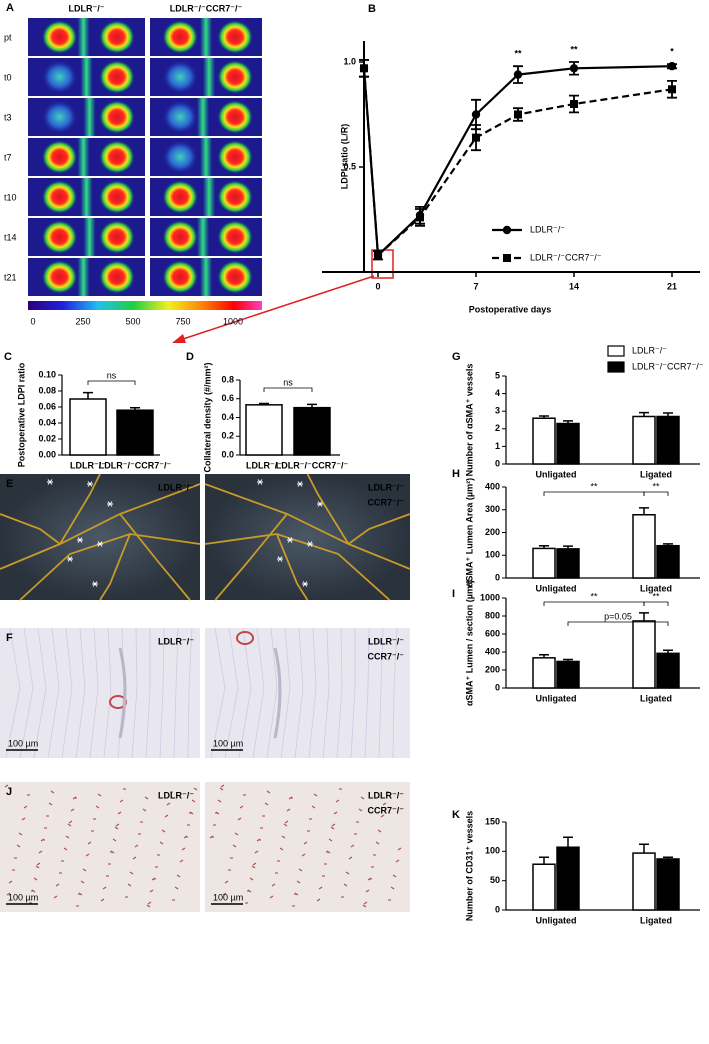 The width and height of the screenshot is (709, 1044). Describe the element at coordinates (656, 474) in the screenshot. I see `x-tick-label: Ligated` at that location.